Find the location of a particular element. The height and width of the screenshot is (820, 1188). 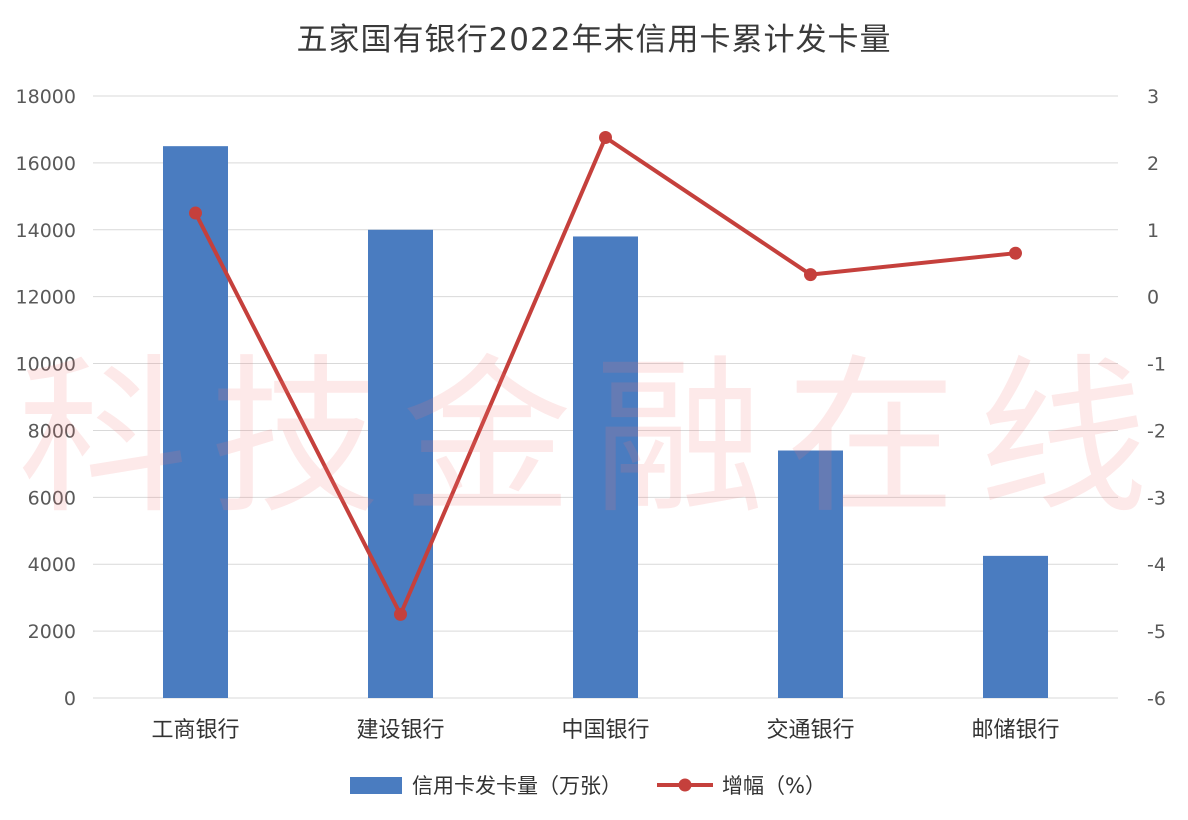

y-left-tick-label: 4000 is located at coordinates (52, 565).